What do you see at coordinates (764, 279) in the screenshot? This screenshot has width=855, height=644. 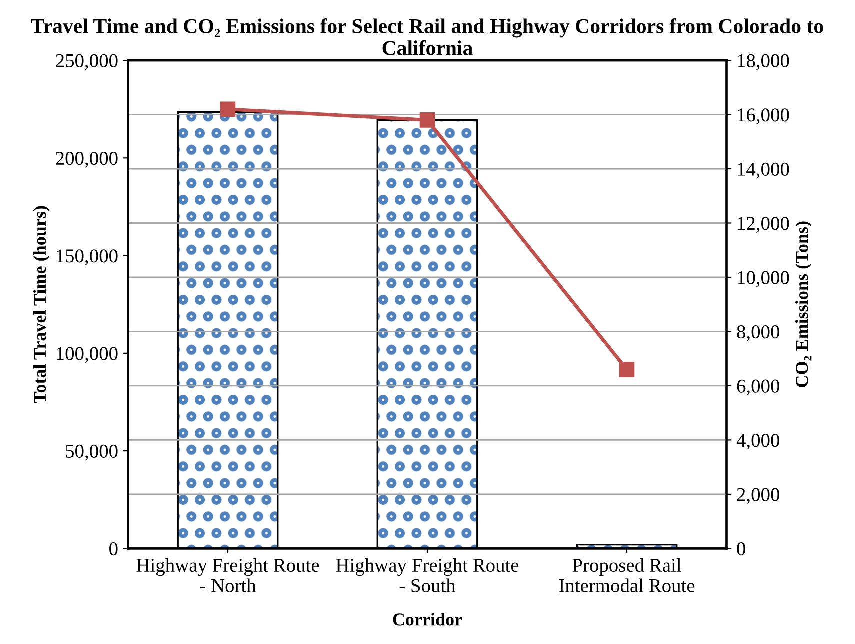 I see `y2-tick-label: 10,000` at bounding box center [764, 279].